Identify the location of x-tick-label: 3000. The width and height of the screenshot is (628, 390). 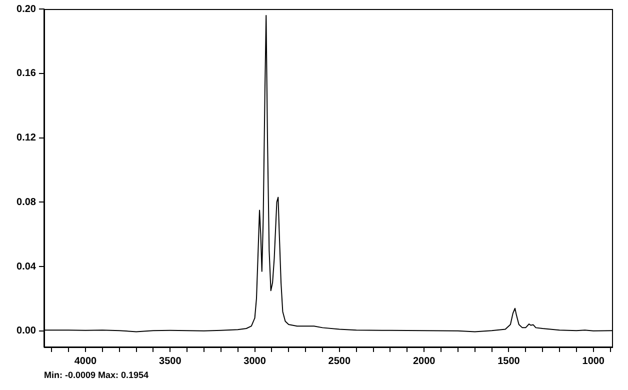
(255, 361).